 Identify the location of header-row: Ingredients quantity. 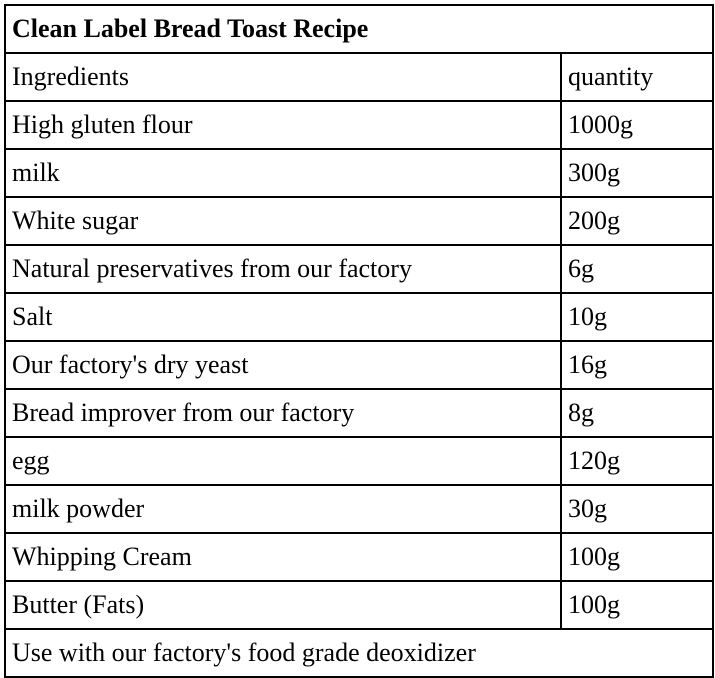
(359, 77).